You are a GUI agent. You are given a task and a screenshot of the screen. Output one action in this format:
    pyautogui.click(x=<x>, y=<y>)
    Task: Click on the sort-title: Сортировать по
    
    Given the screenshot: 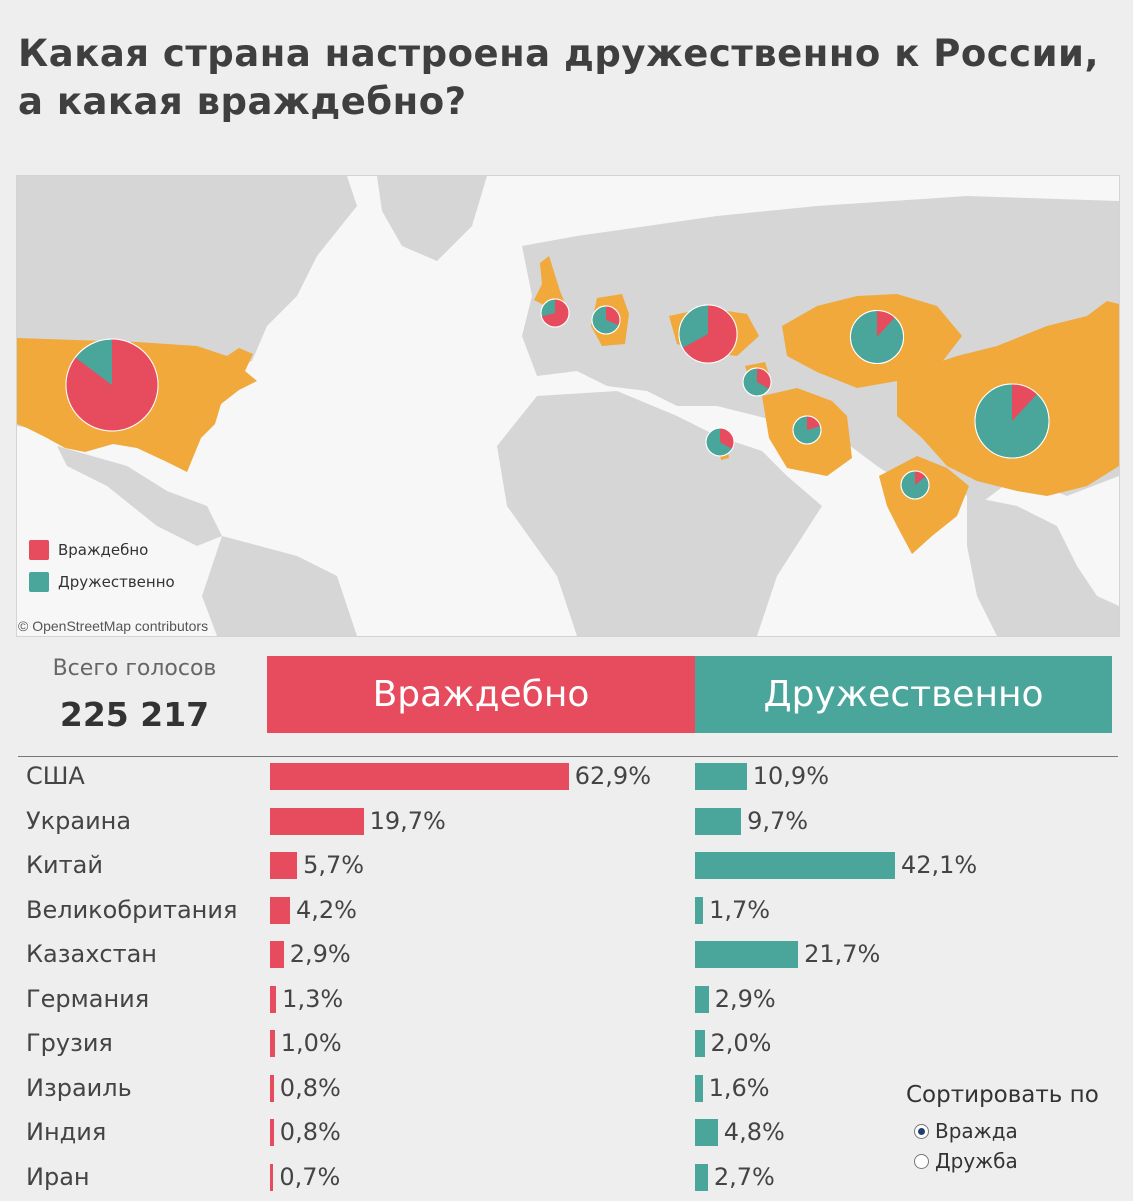 What is the action you would take?
    pyautogui.click(x=1002, y=1095)
    